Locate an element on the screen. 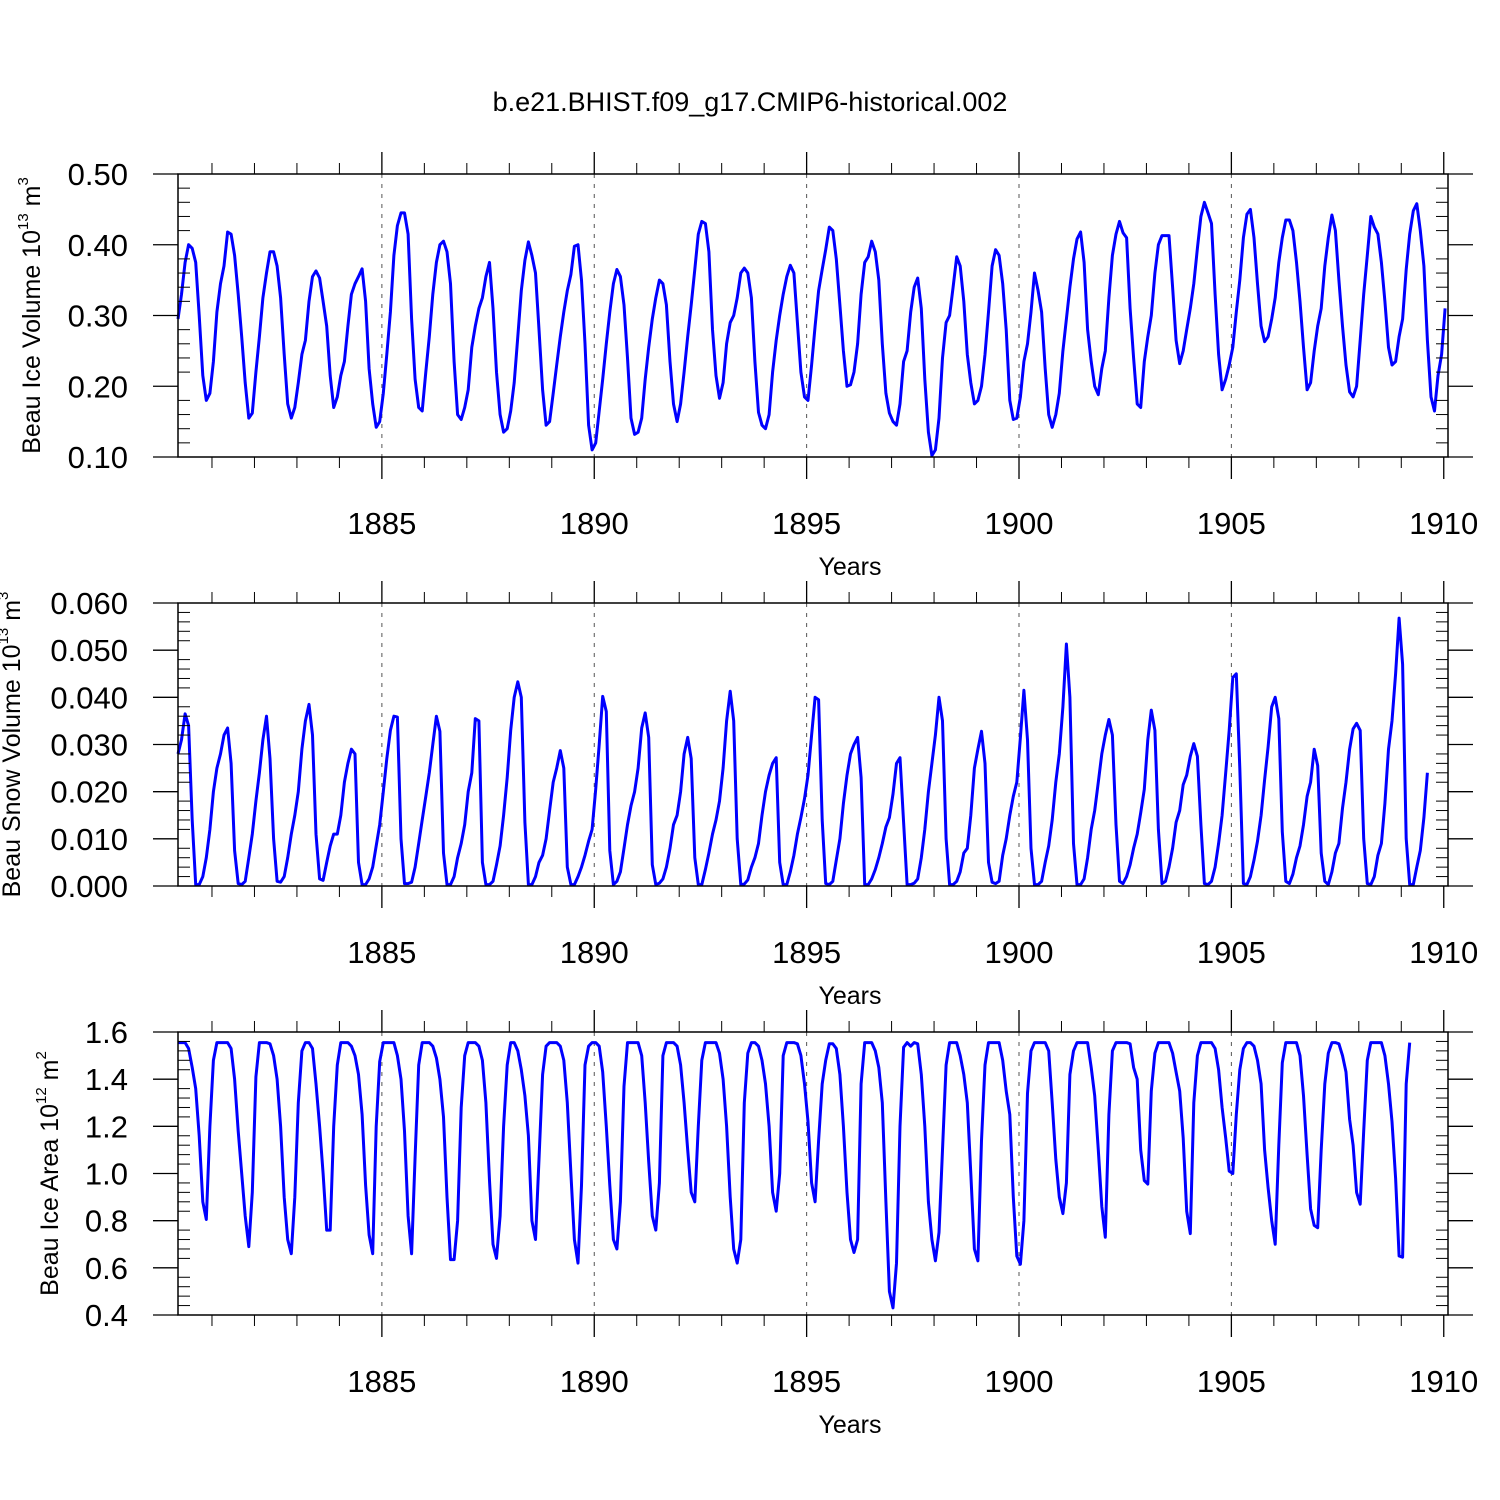 This screenshot has height=1500, width=1500. y-axis-label: Beau Snow Volume 1013 m3 is located at coordinates (13, 745).